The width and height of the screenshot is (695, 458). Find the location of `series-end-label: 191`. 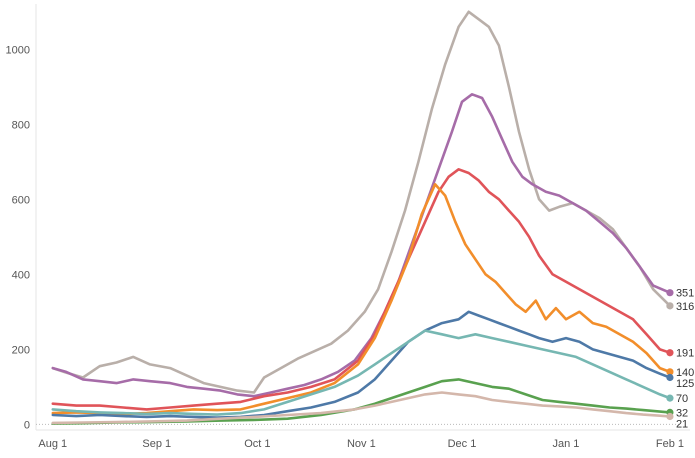

series-end-label: 191 is located at coordinates (685, 354).